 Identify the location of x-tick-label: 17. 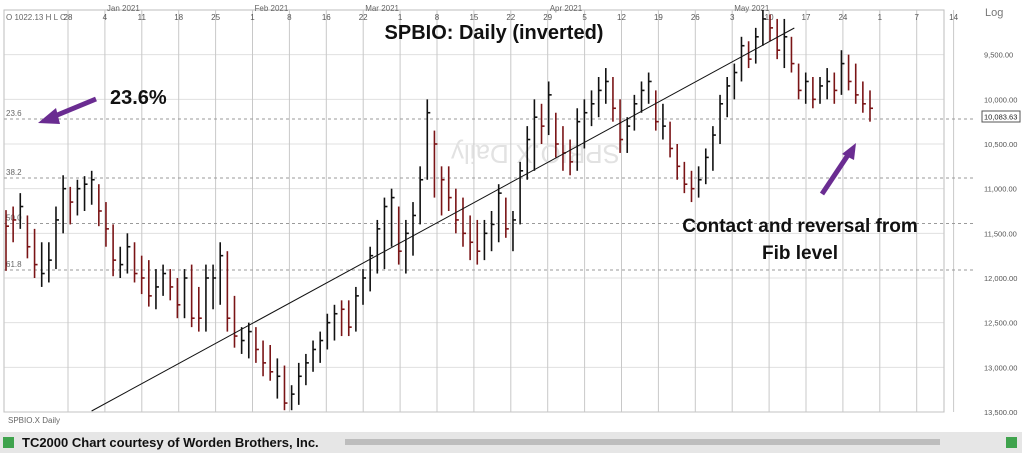
(806, 17).